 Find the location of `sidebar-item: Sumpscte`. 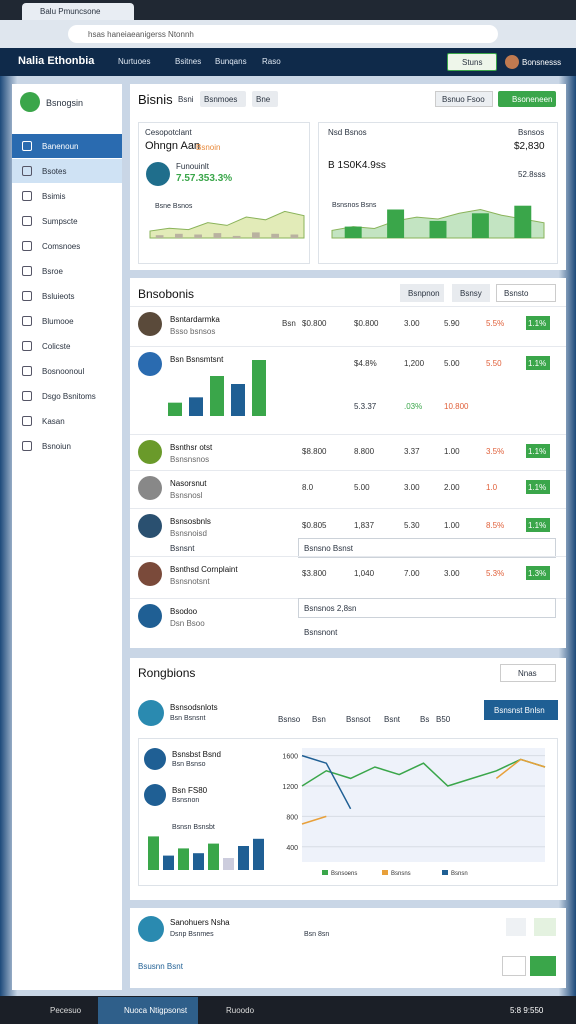

sidebar-item: Sumpscte is located at coordinates (60, 221).